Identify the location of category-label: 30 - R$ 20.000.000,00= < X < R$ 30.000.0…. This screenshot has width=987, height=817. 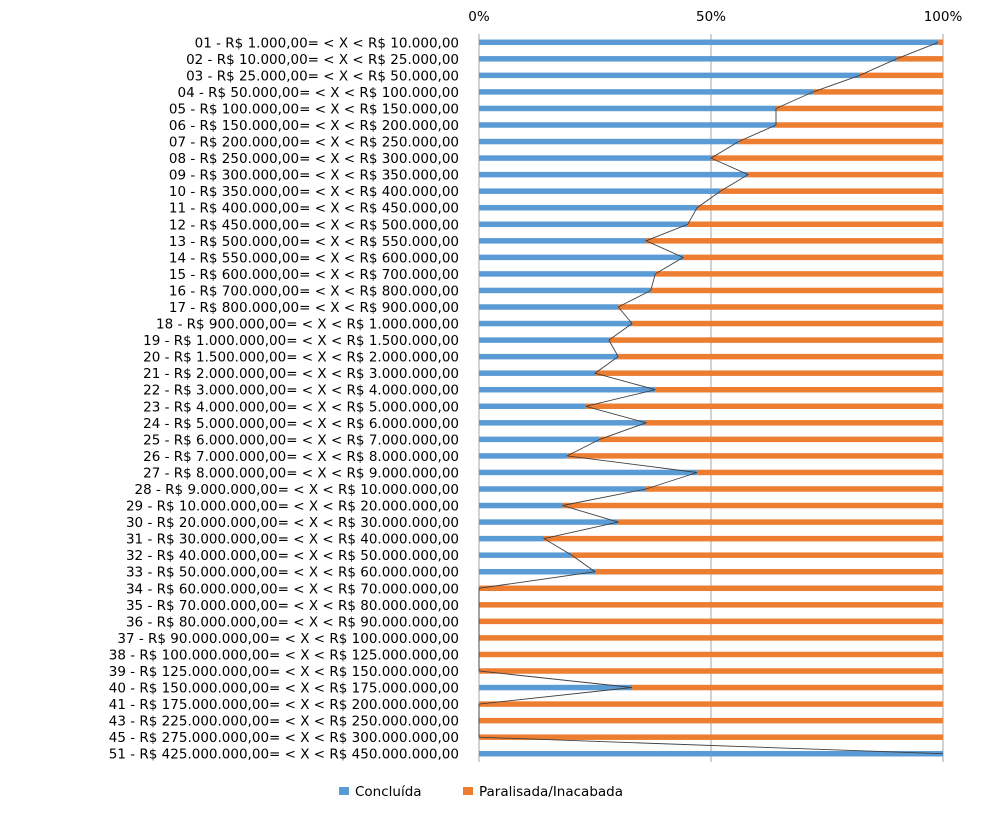
(292, 523).